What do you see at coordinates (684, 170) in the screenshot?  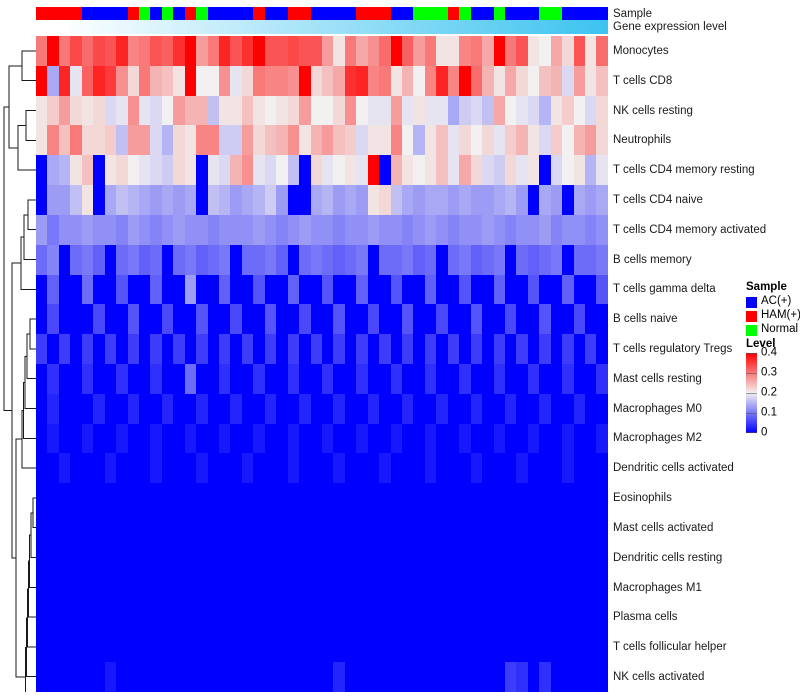 I see `row-label: T cells CD4 memory resting` at bounding box center [684, 170].